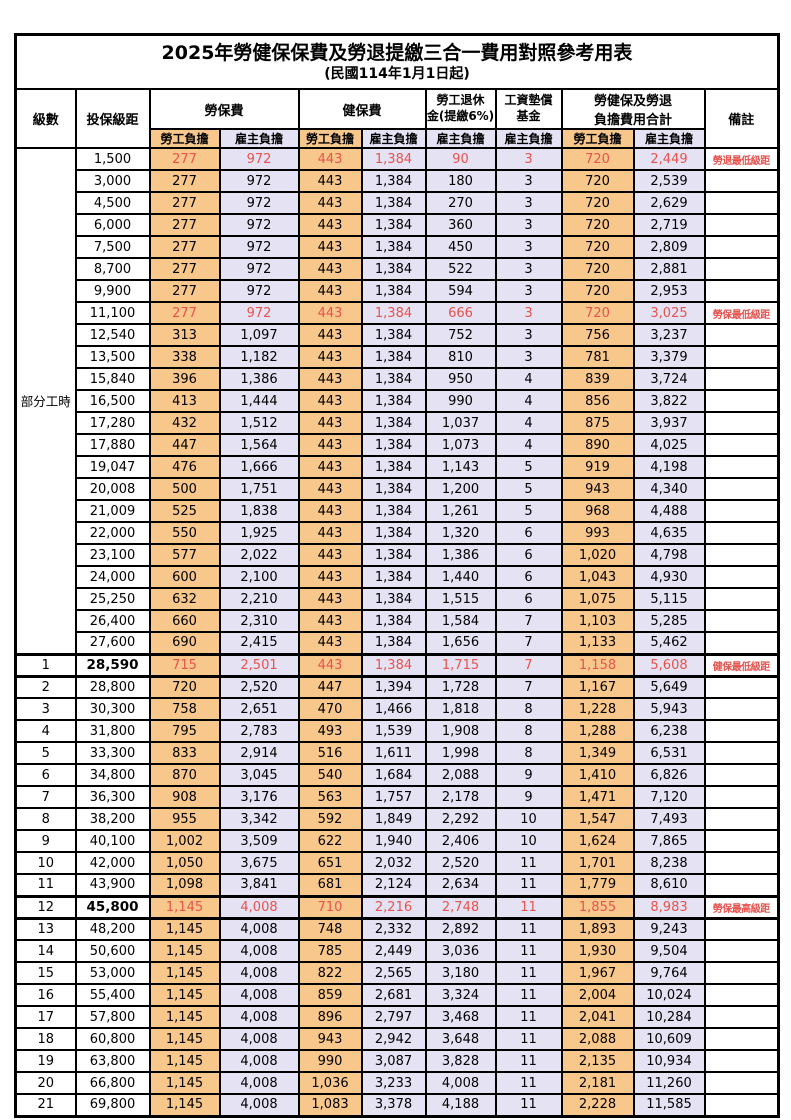 The height and width of the screenshot is (1120, 791). Describe the element at coordinates (184, 269) in the screenshot. I see `value-cell: 277` at that location.